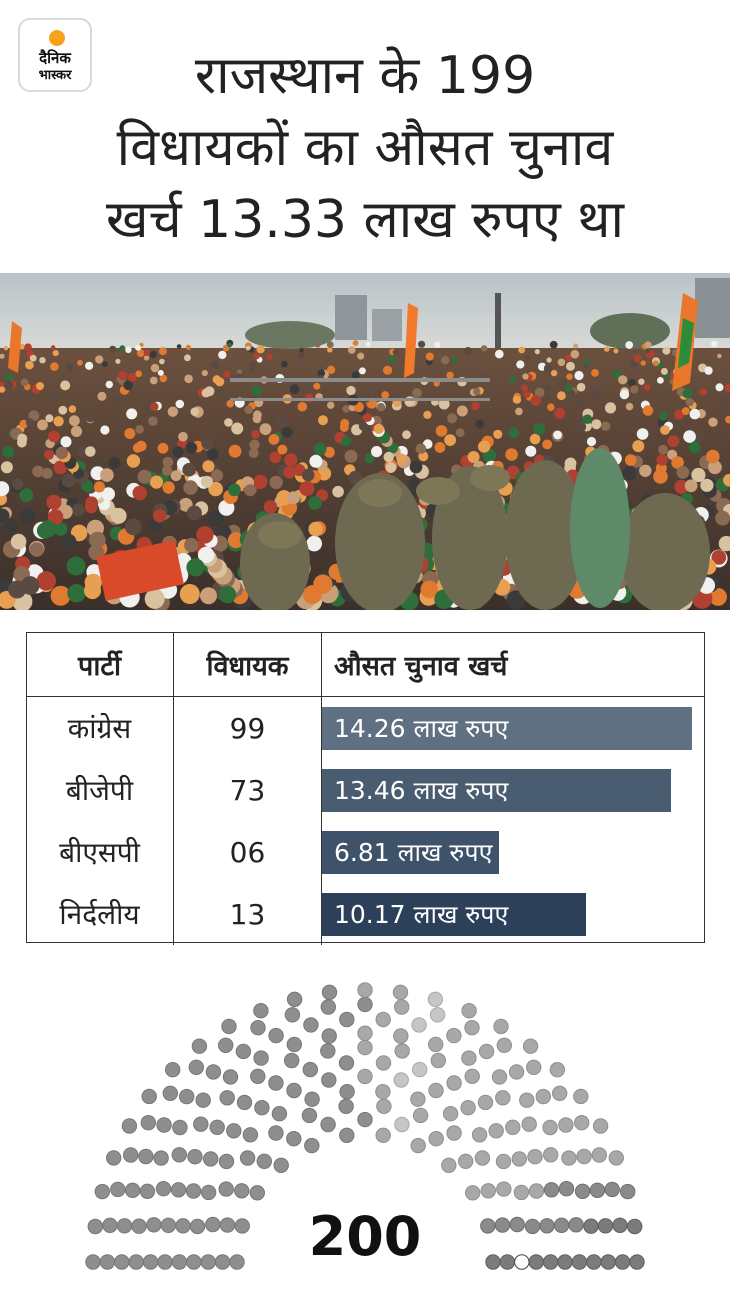 The width and height of the screenshot is (730, 1300). I want to click on expense-bar: 10.17 लाख रुपए, so click(454, 914).